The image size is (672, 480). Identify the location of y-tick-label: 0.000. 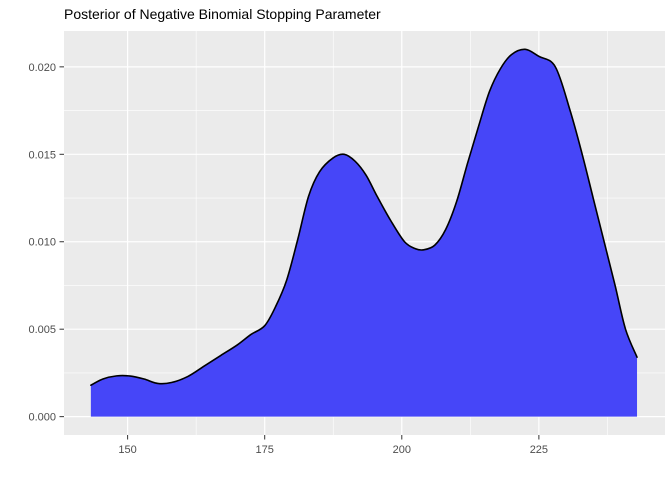
(42, 418).